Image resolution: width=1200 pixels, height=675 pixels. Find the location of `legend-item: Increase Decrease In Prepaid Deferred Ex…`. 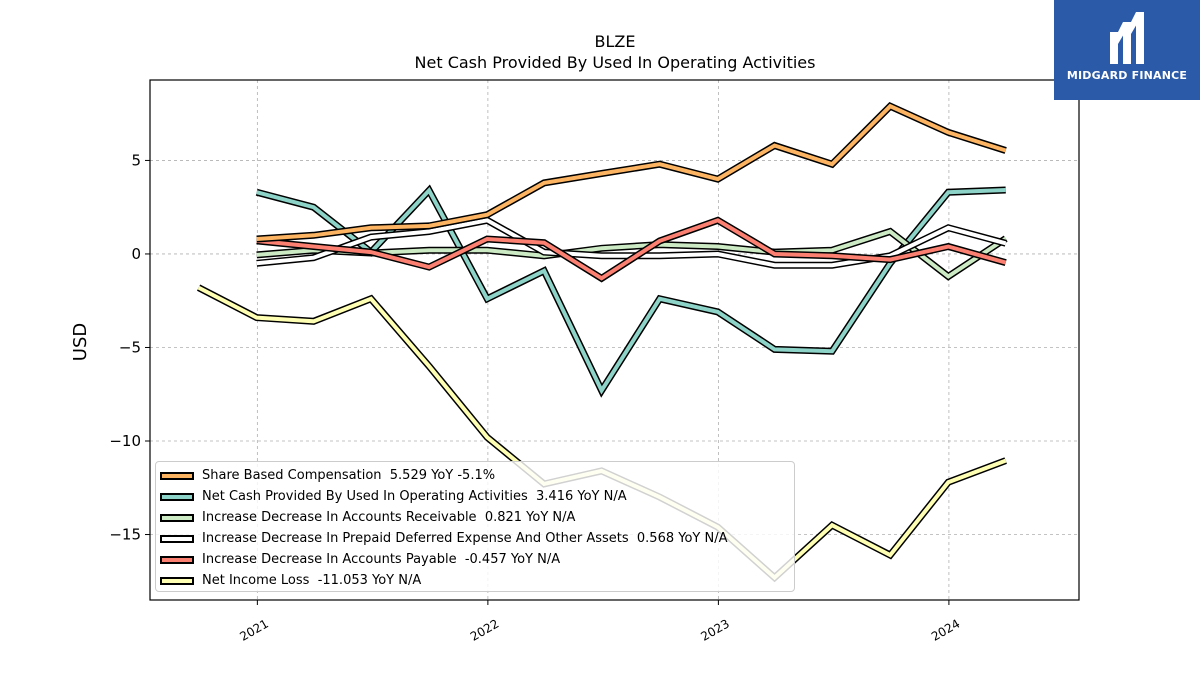

legend-item: Increase Decrease In Prepaid Deferred Ex… is located at coordinates (477, 538).